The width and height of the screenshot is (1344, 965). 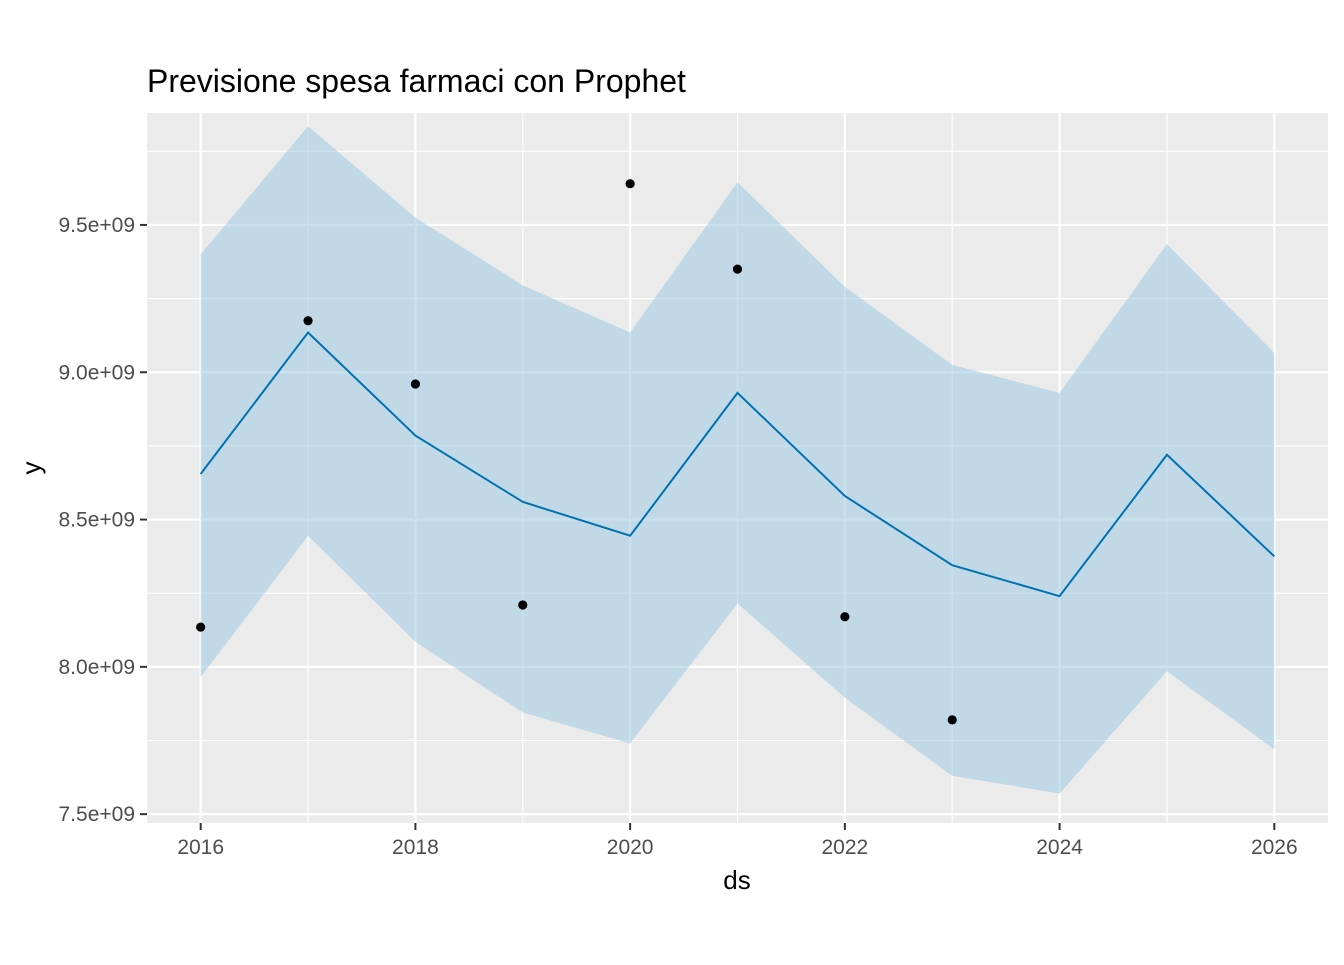 What do you see at coordinates (845, 847) in the screenshot?
I see `x-tick-label: 2022` at bounding box center [845, 847].